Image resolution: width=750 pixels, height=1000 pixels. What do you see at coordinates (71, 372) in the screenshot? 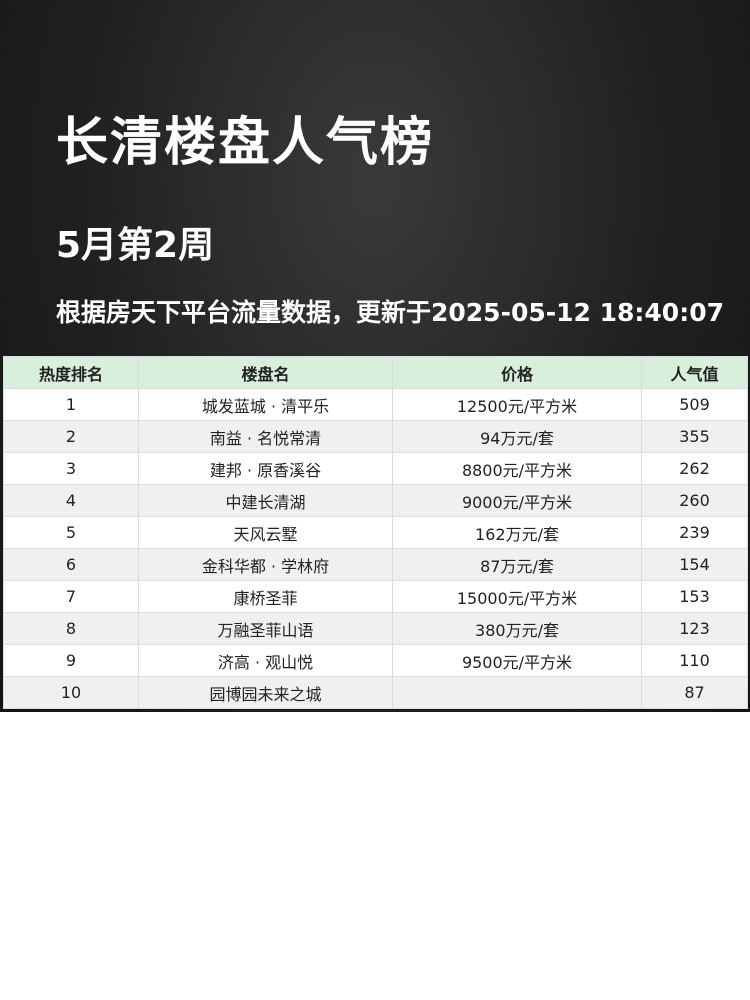
I see `header-rank: 热度排名` at bounding box center [71, 372].